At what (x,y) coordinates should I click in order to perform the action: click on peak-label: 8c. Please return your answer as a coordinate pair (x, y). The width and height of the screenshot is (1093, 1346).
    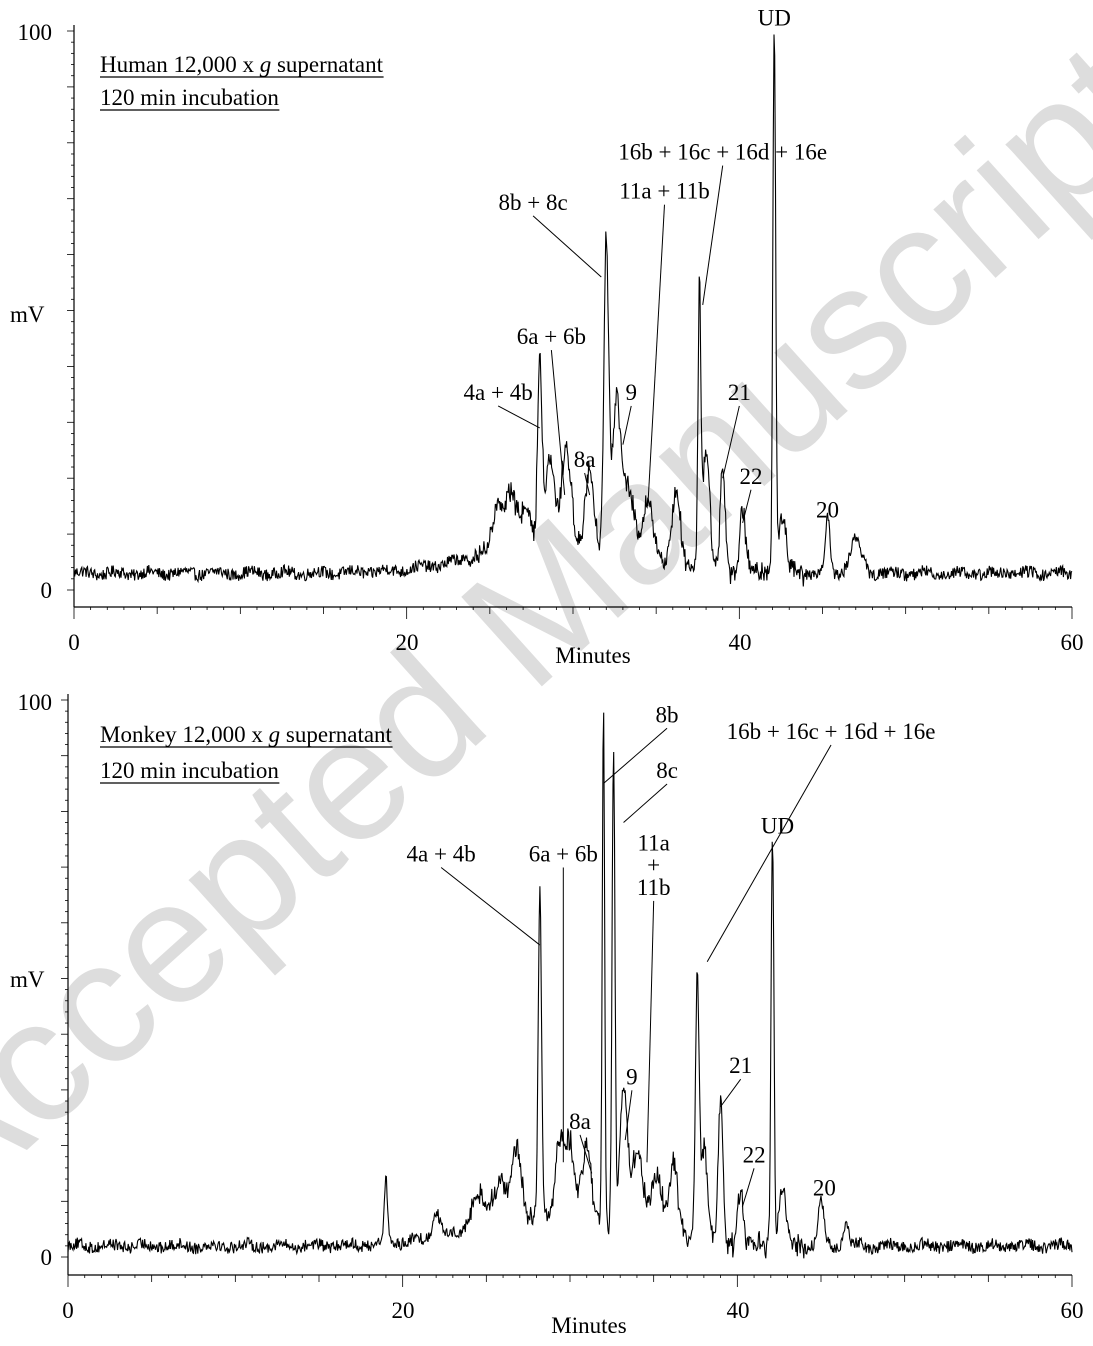
    Looking at the image, I should click on (667, 770).